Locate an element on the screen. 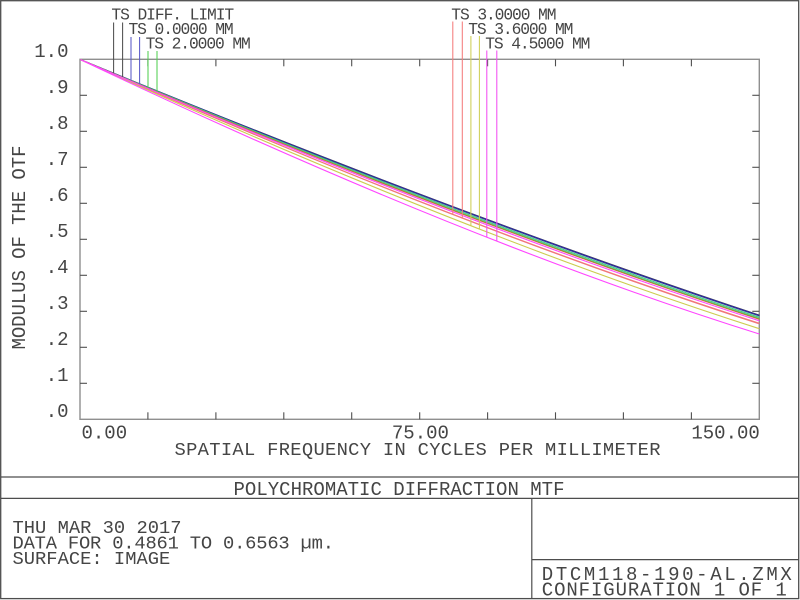 The image size is (800, 600). svg-text: .8 is located at coordinates (57, 124).